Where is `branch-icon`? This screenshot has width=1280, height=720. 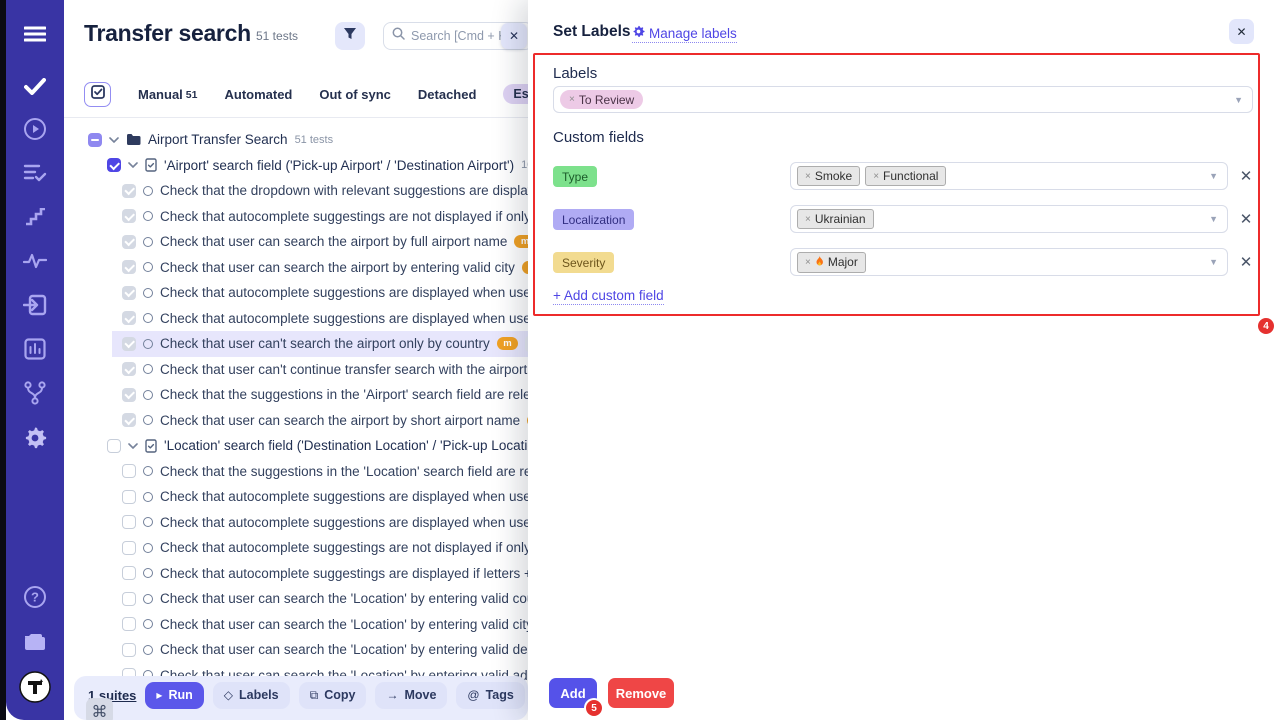
branch-icon is located at coordinates (35, 393).